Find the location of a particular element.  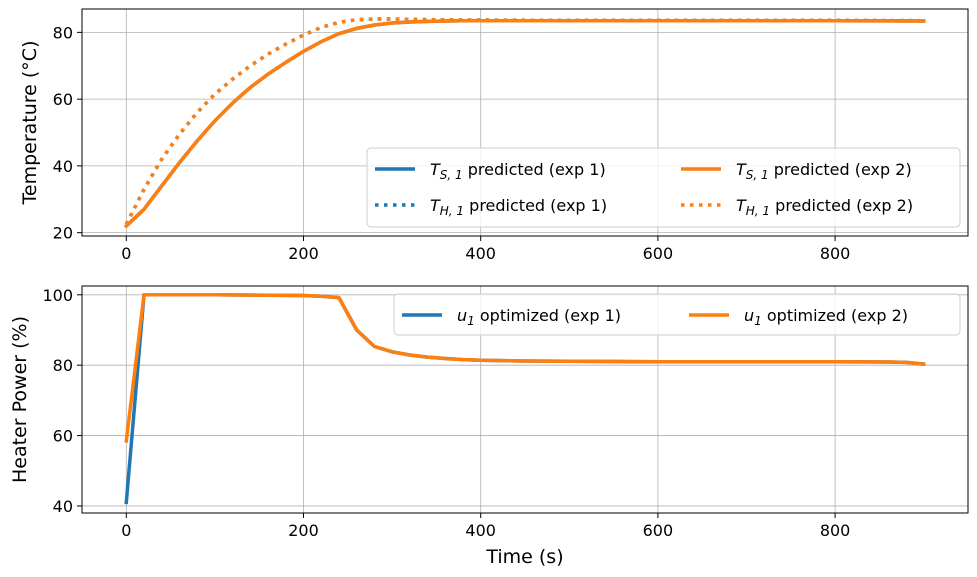

legend: u1 optimized (exp 1) u1 optimized (exp 2) is located at coordinates (677, 314).